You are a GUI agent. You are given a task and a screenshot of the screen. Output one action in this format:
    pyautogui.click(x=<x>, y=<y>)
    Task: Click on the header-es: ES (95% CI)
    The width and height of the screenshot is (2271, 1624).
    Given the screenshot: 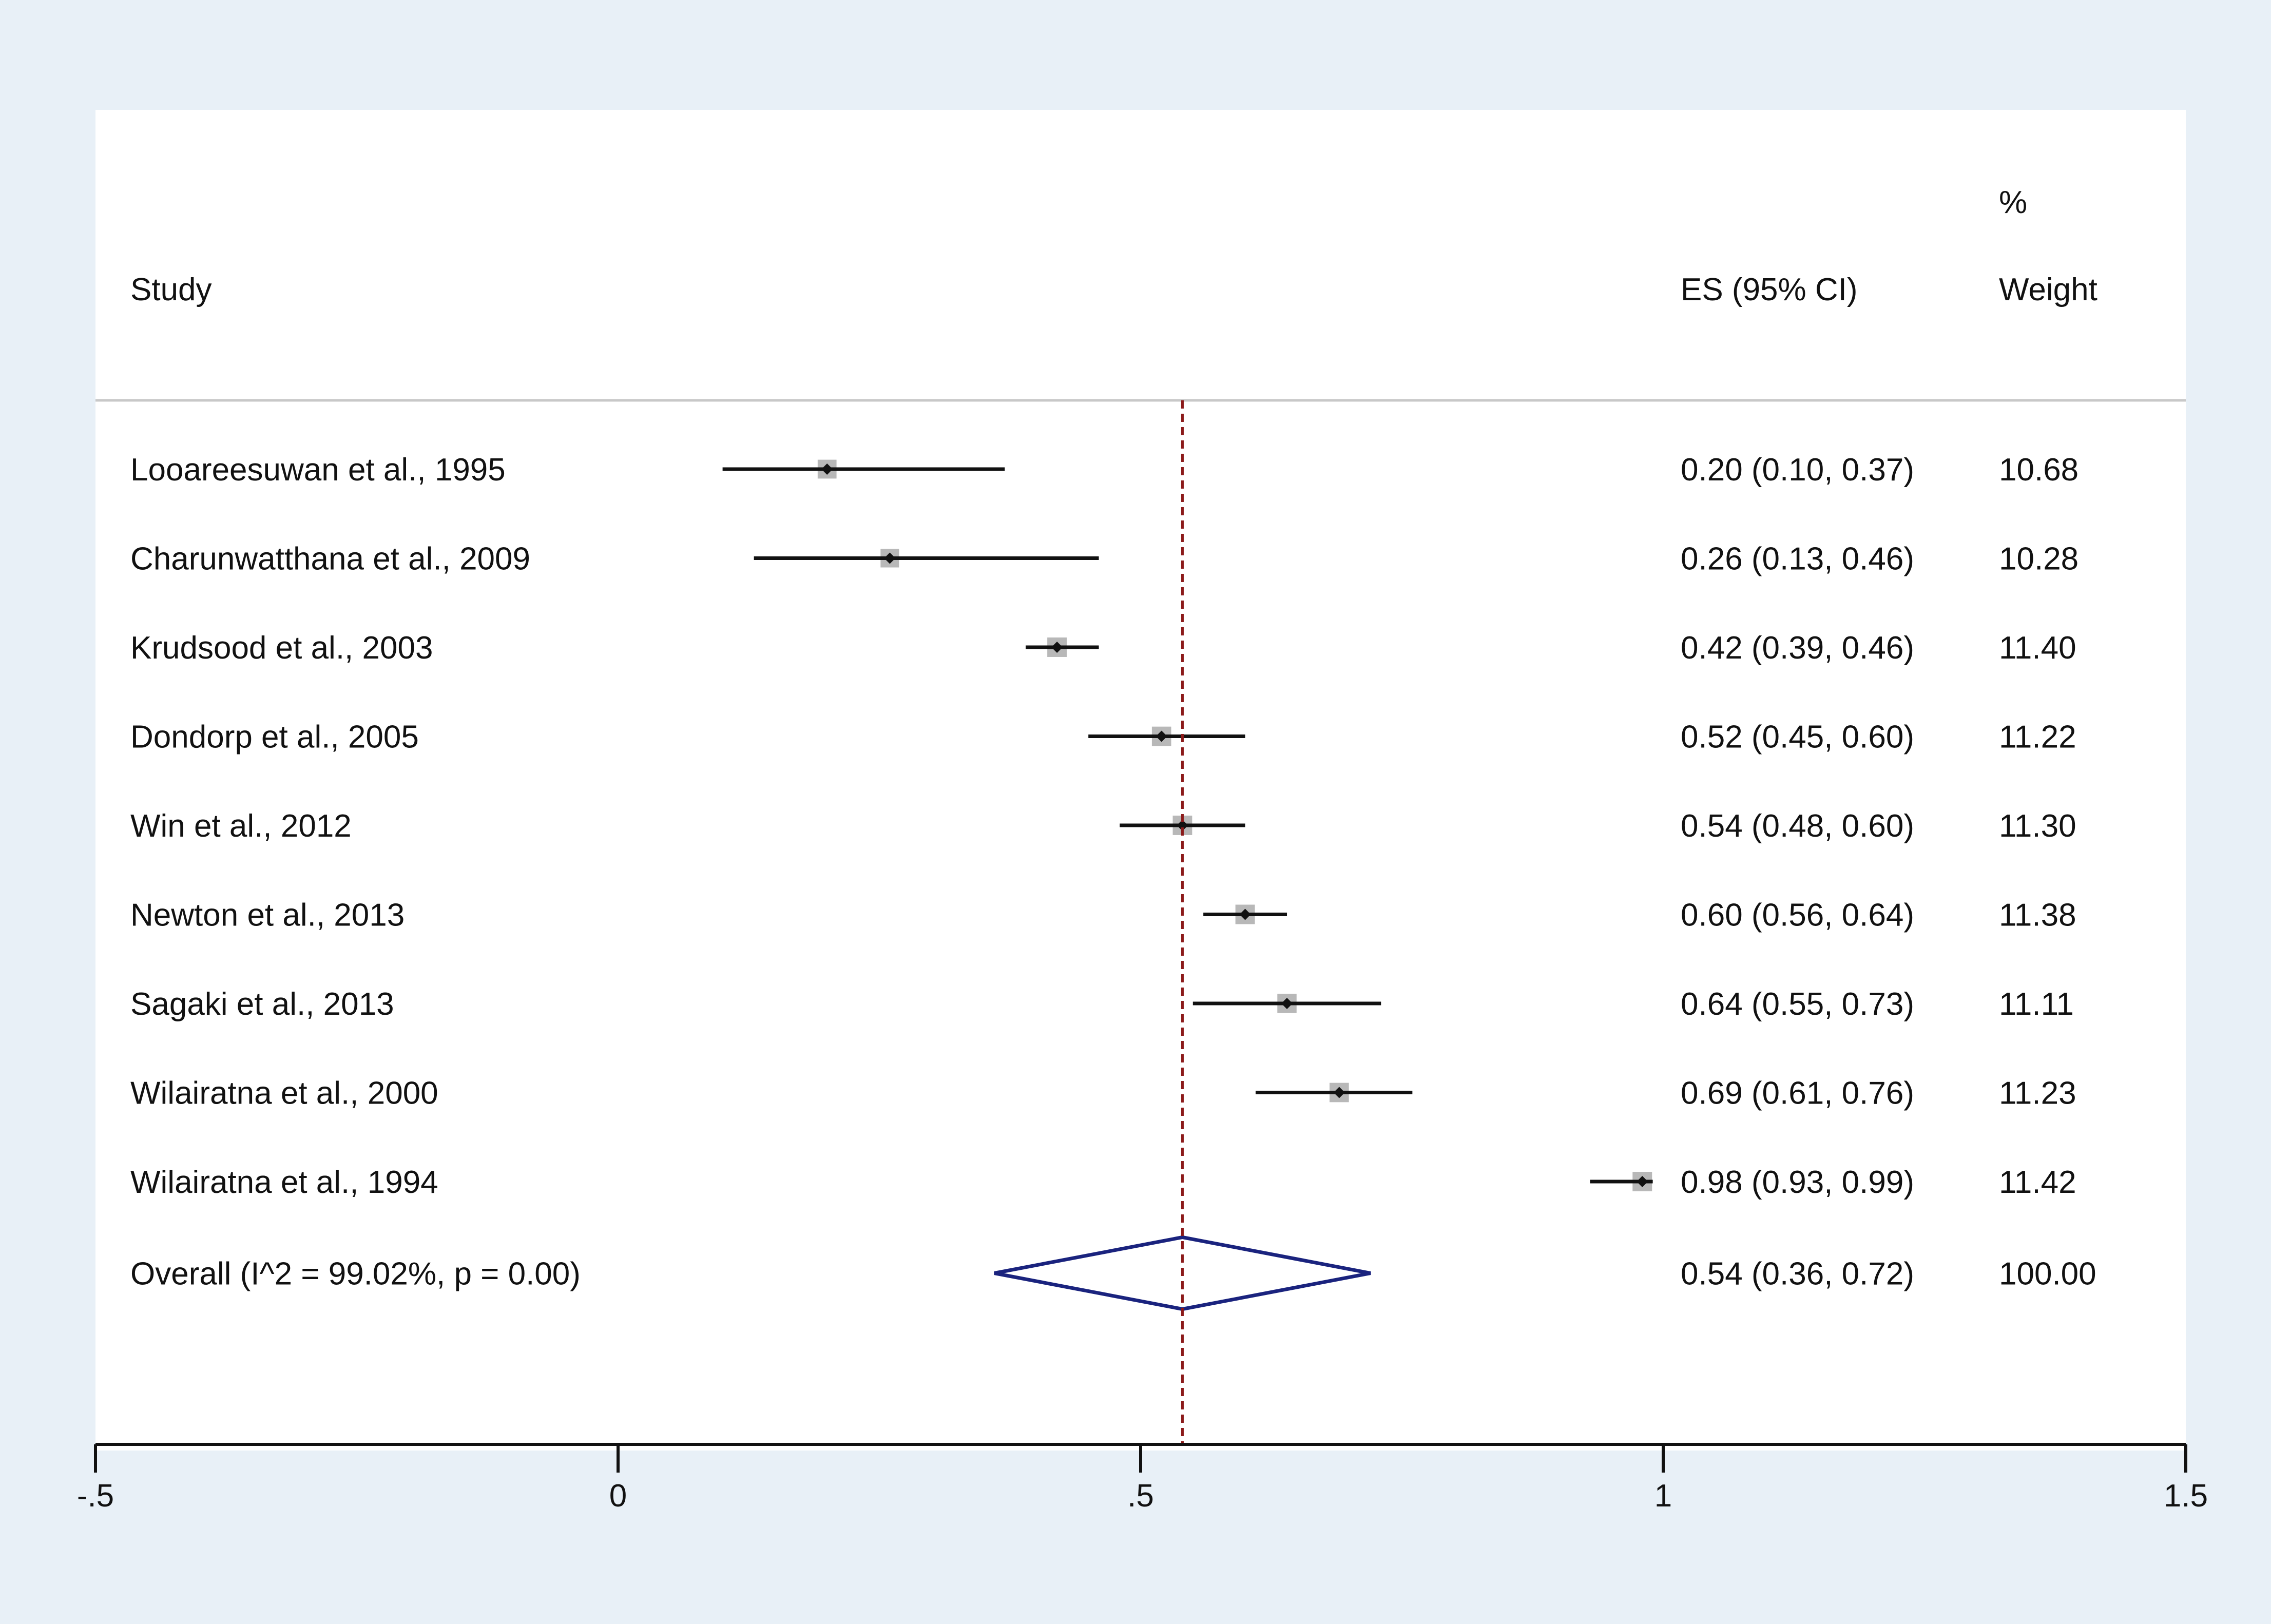 What is the action you would take?
    pyautogui.click(x=1770, y=289)
    